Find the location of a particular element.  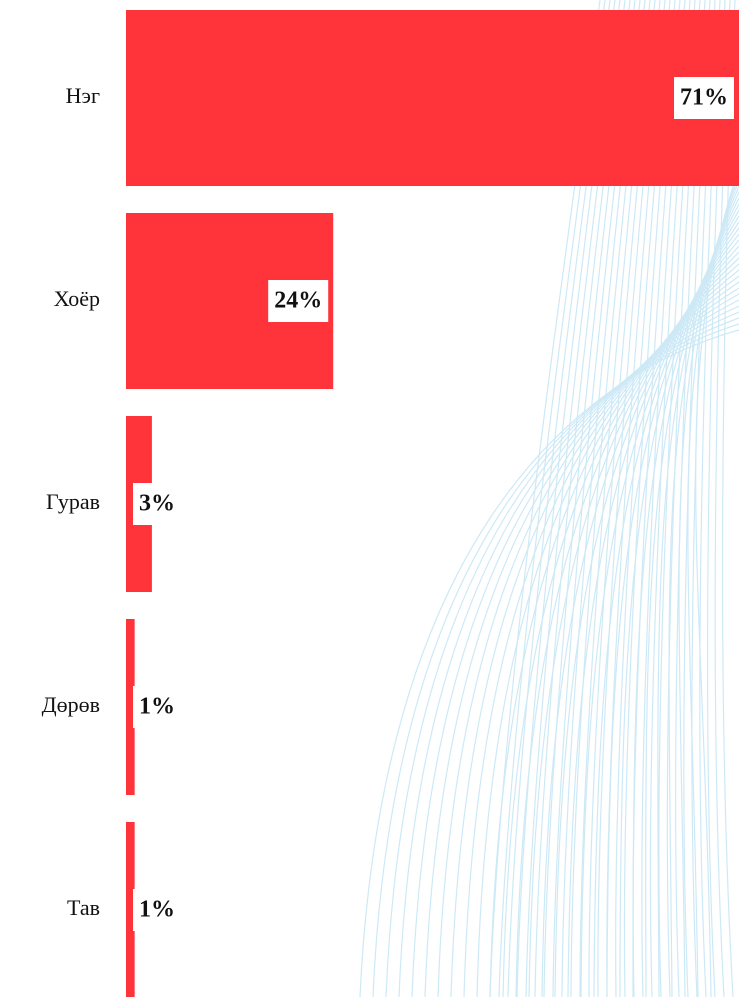

category-label: Нэг is located at coordinates (83, 95).